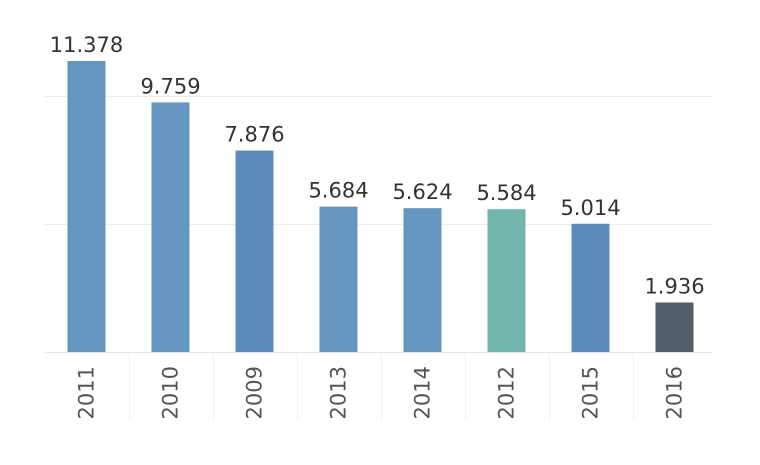 This screenshot has height=465, width=760. I want to click on bar-2015, so click(590, 287).